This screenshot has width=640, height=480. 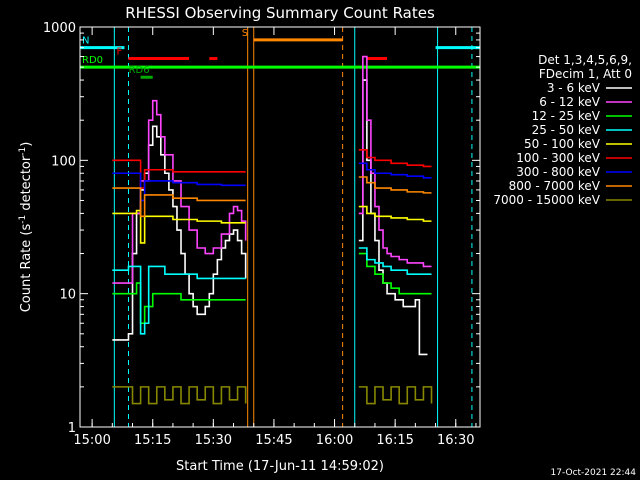 I want to click on flag-label-rd0: RD0, so click(x=92, y=60).